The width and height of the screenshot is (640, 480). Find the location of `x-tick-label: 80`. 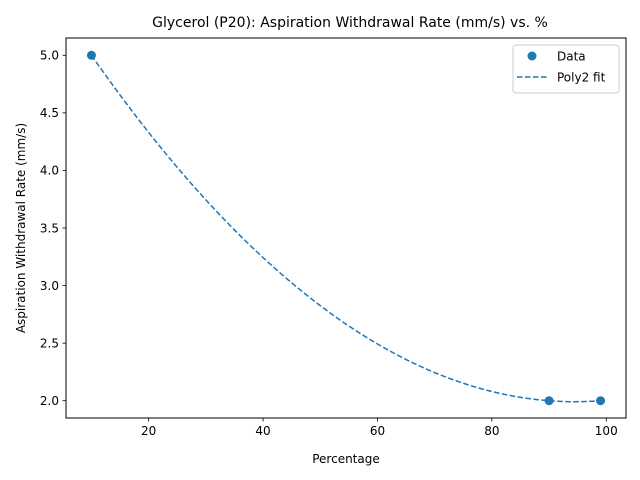

x-tick-label: 80 is located at coordinates (491, 431).